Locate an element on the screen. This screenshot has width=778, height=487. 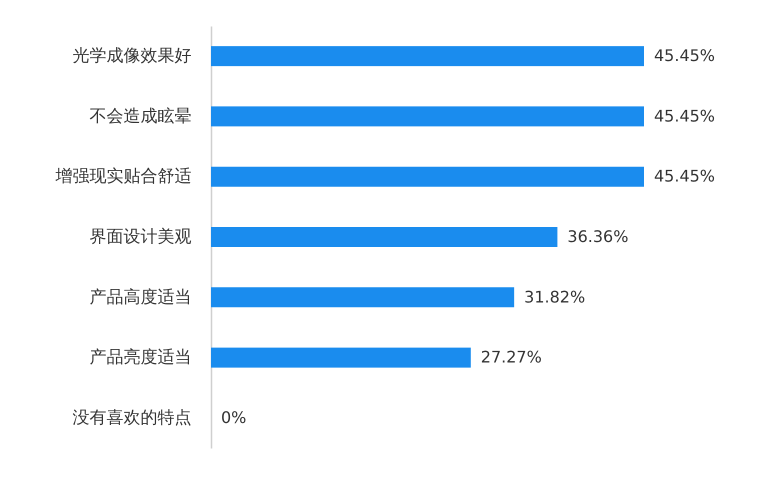
y-tick-label: 不会造成眩晕 is located at coordinates (141, 116).